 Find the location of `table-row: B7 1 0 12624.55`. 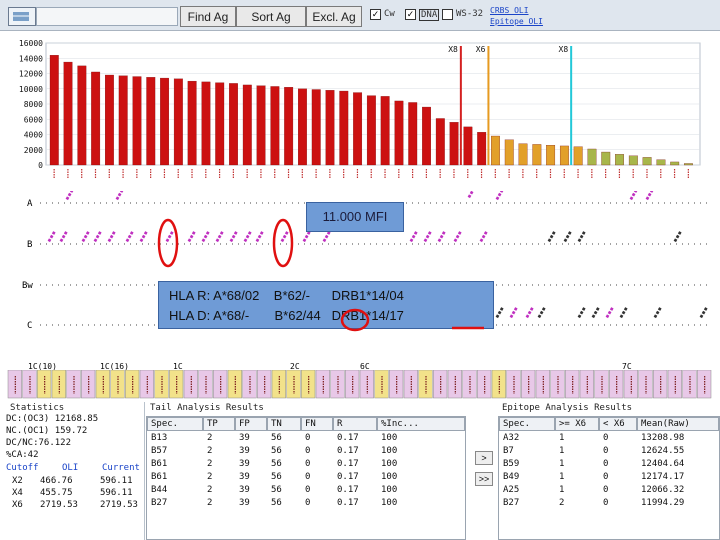

table-row: B7 1 0 12624.55 is located at coordinates (609, 451).